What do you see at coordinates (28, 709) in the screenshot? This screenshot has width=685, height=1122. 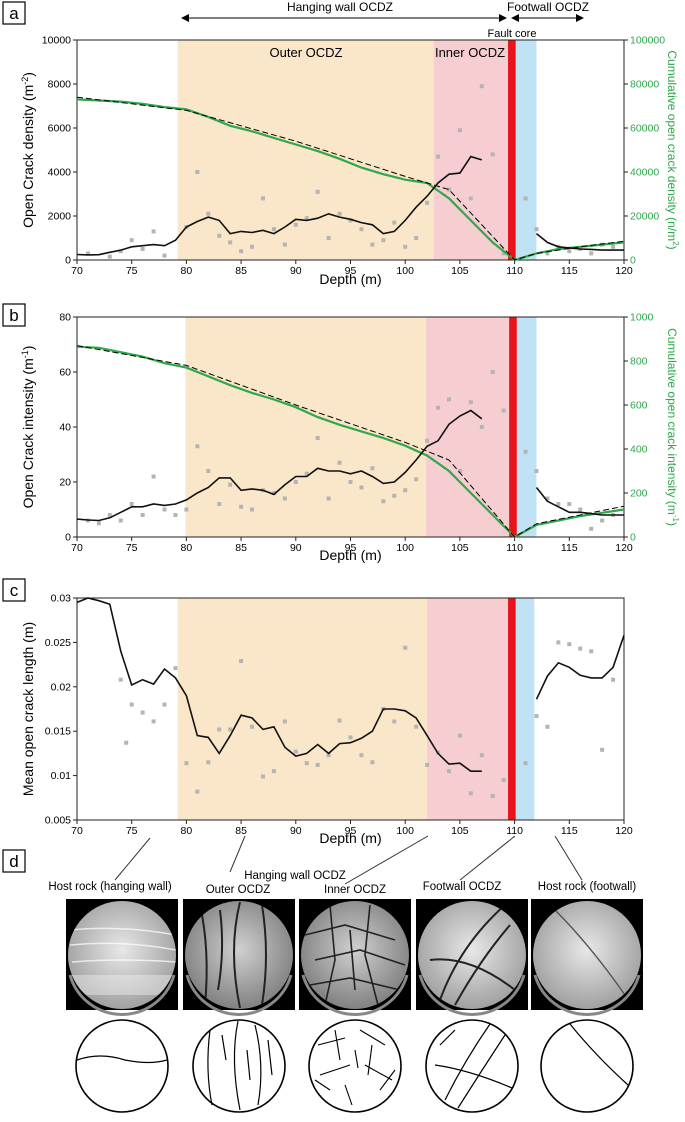 I see `y-axis-label-text: Mean open crack length (m)` at bounding box center [28, 709].